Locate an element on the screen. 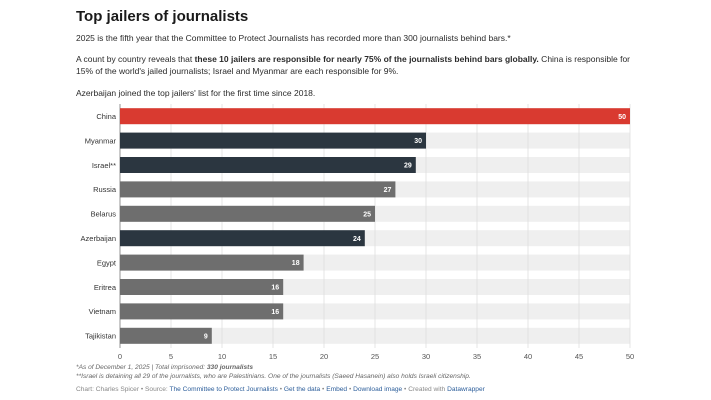  data-label: 30 is located at coordinates (418, 141).